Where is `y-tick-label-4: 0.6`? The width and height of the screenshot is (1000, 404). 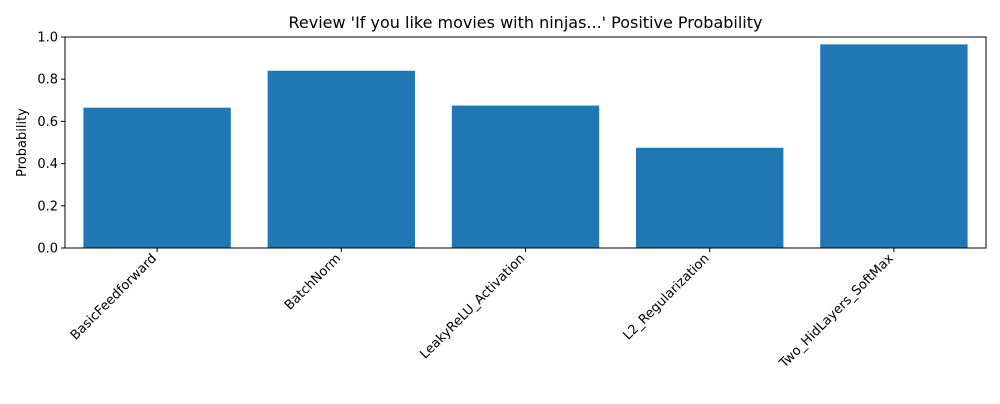
y-tick-label-4: 0.6 is located at coordinates (47, 122).